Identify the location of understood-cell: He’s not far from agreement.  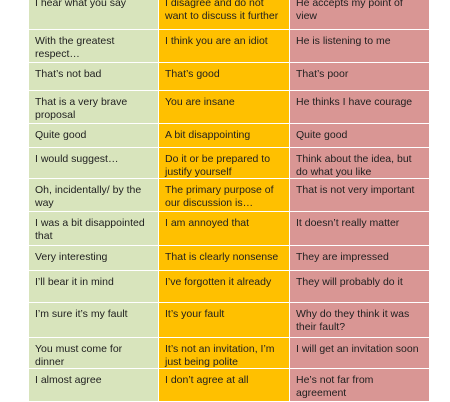
(359, 385).